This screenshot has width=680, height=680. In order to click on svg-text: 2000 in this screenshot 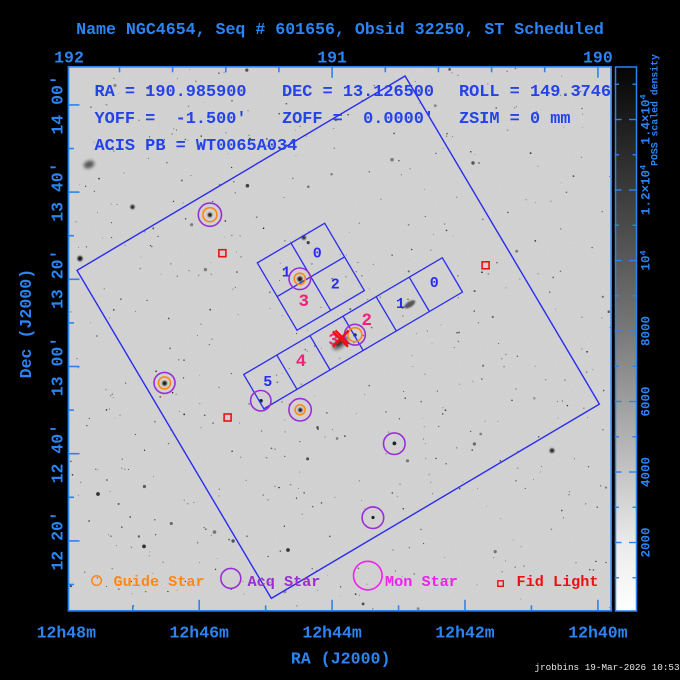, I will do `click(647, 542)`.